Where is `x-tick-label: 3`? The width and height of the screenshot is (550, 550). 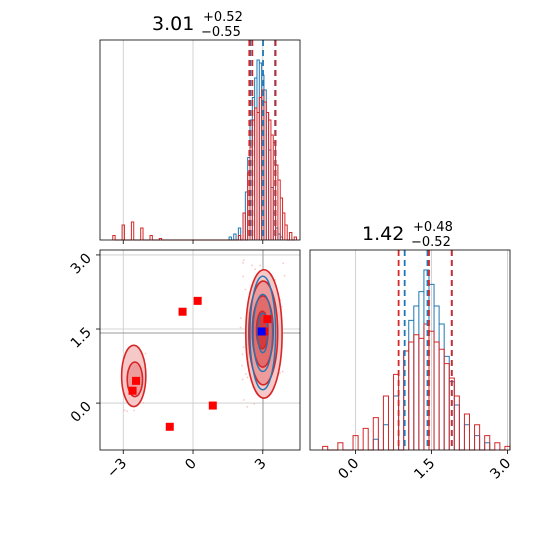
x-tick-label: 3 is located at coordinates (261, 465).